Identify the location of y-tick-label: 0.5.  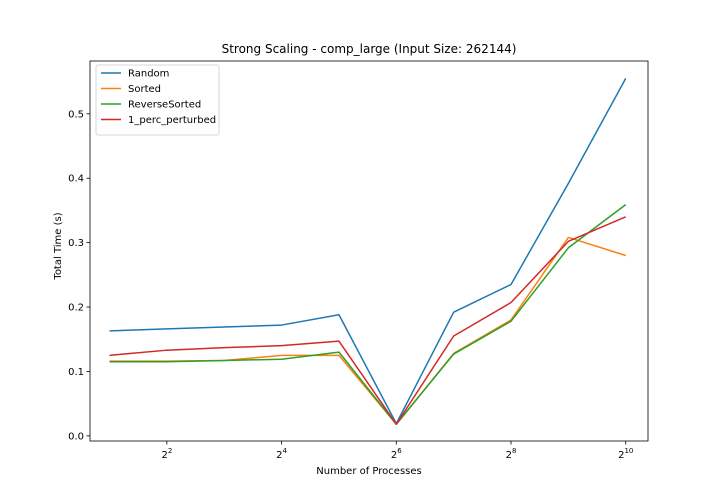
(76, 114).